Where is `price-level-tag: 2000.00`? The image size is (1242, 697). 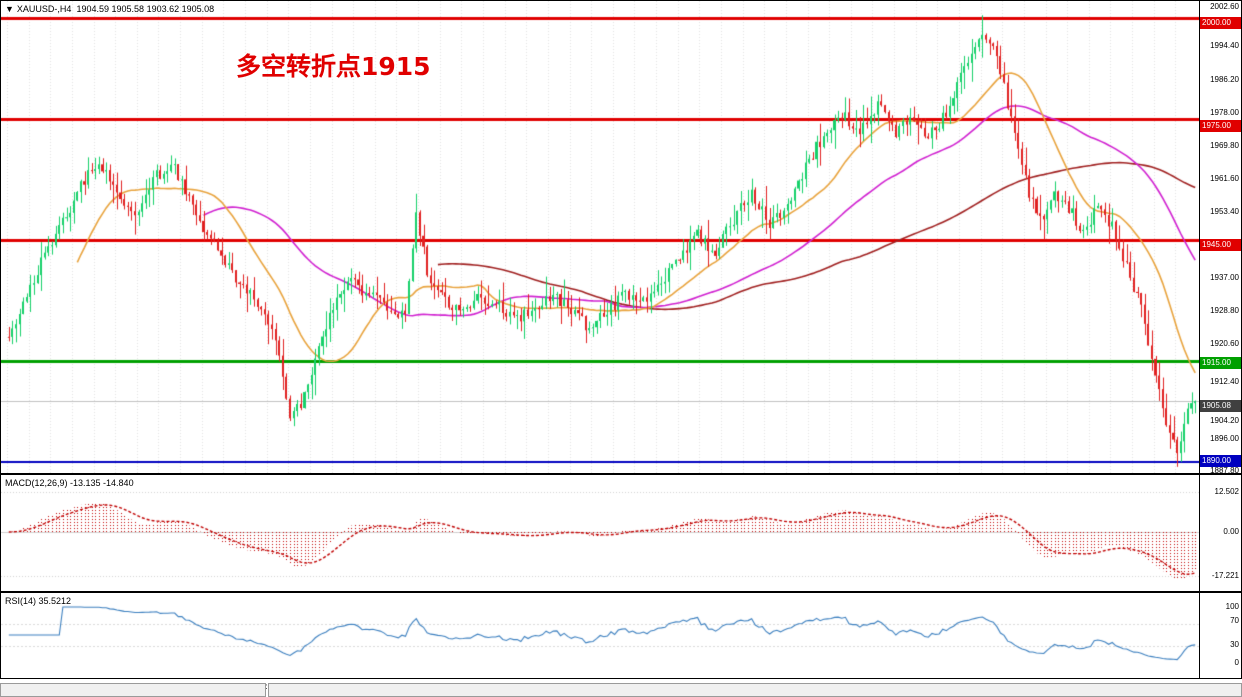 price-level-tag: 2000.00 is located at coordinates (1220, 23).